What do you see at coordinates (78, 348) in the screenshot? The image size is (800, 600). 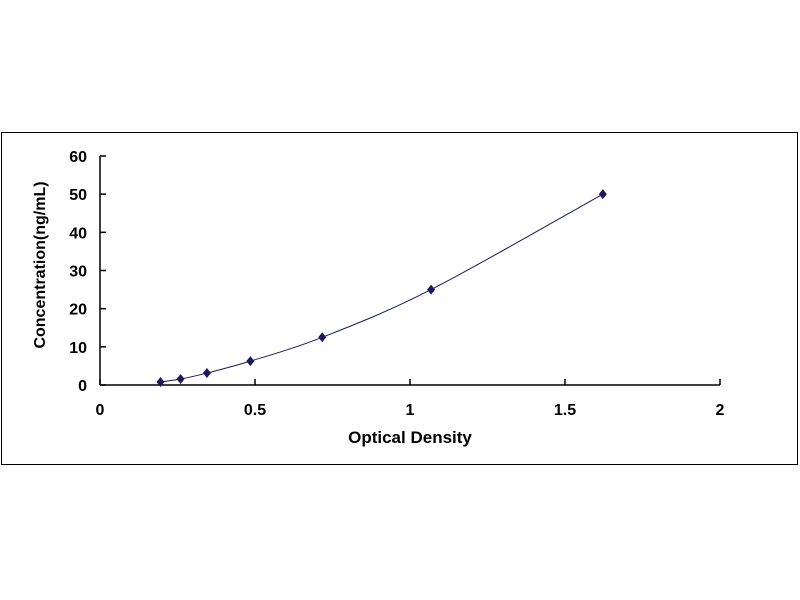 I see `y-tick-label: 10` at bounding box center [78, 348].